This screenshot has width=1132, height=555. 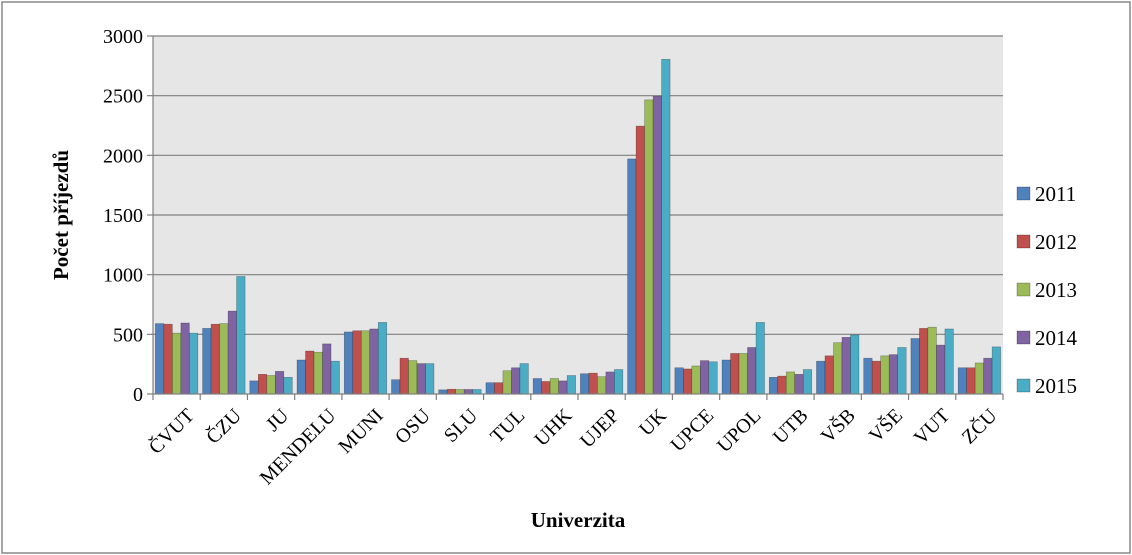 What do you see at coordinates (821, 377) in the screenshot?
I see `bar-2011-VŠB` at bounding box center [821, 377].